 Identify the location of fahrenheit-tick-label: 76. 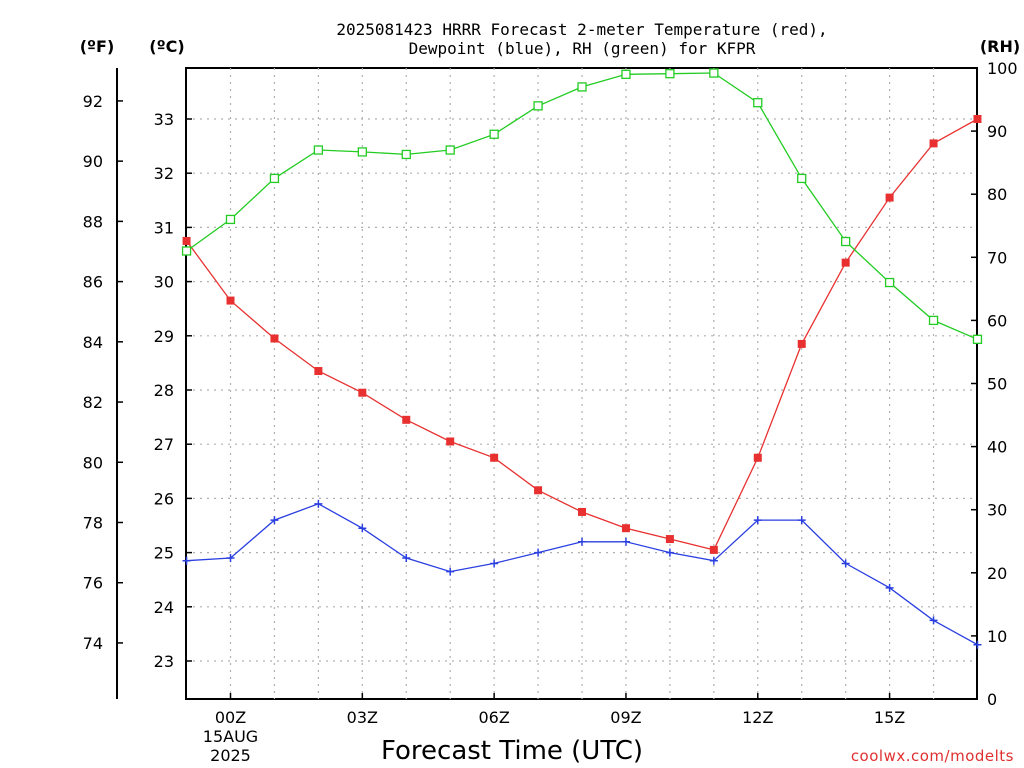
(93, 583).